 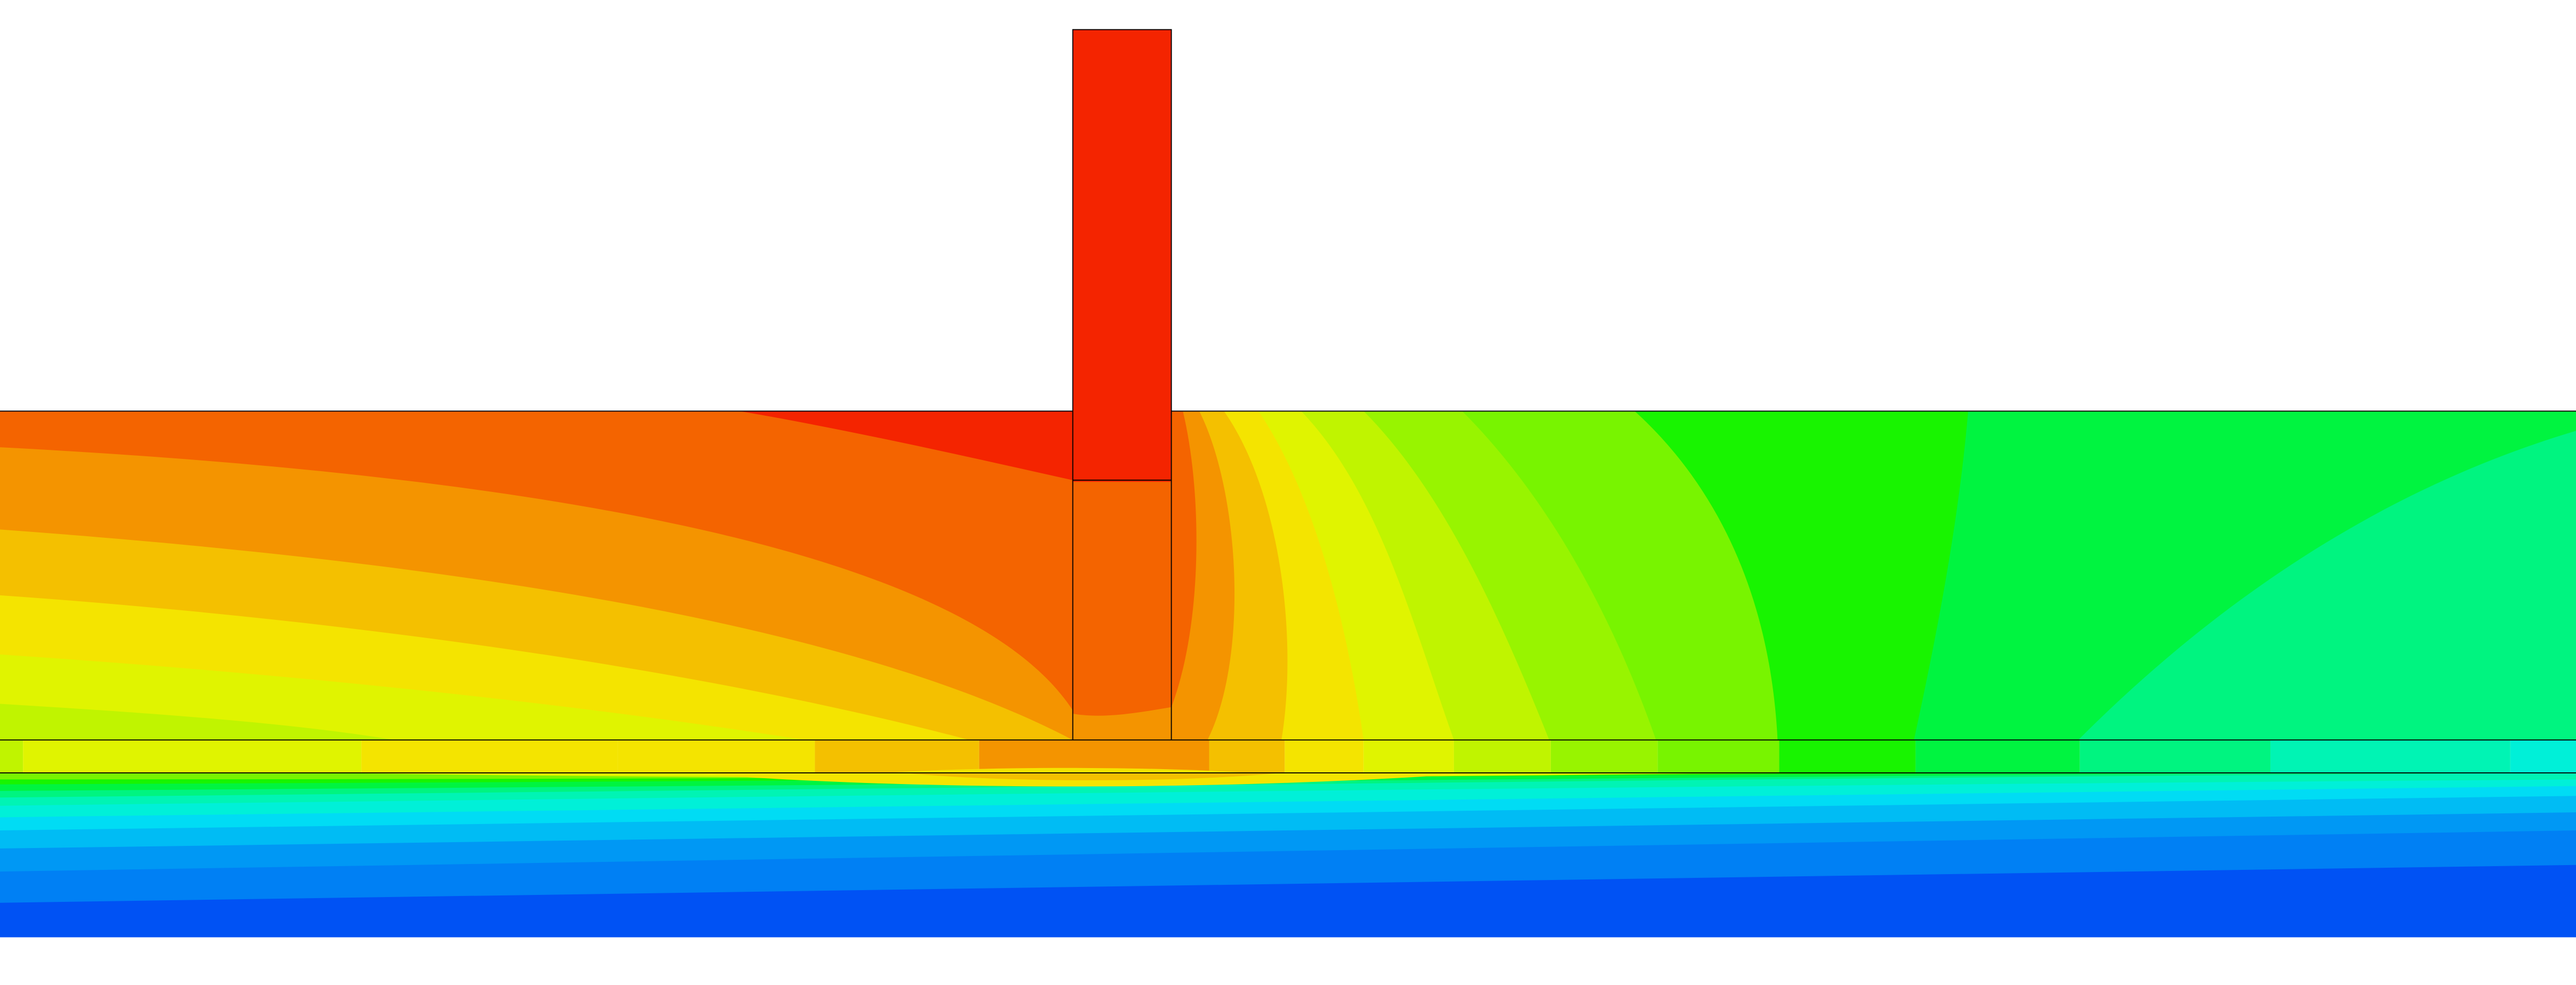 What do you see at coordinates (1604, 756) in the screenshot?
I see `interface-band-lime` at bounding box center [1604, 756].